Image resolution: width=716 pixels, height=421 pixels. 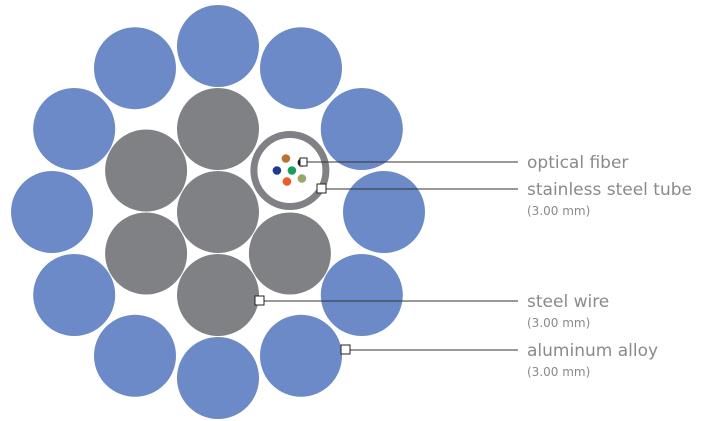 I want to click on callout-aluminum-alloy: aluminum alloy (3.00 mm), so click(x=499, y=360).